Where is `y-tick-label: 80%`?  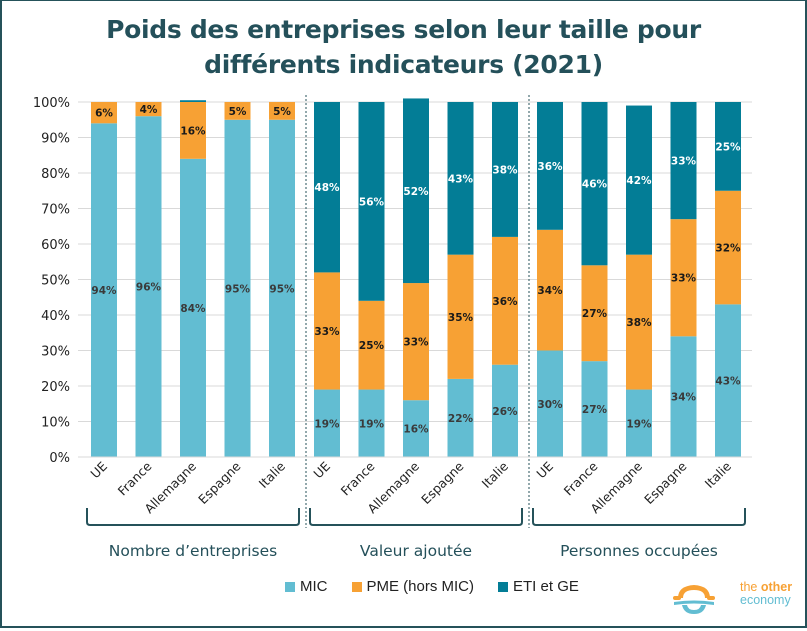
y-tick-label: 80% is located at coordinates (55, 174).